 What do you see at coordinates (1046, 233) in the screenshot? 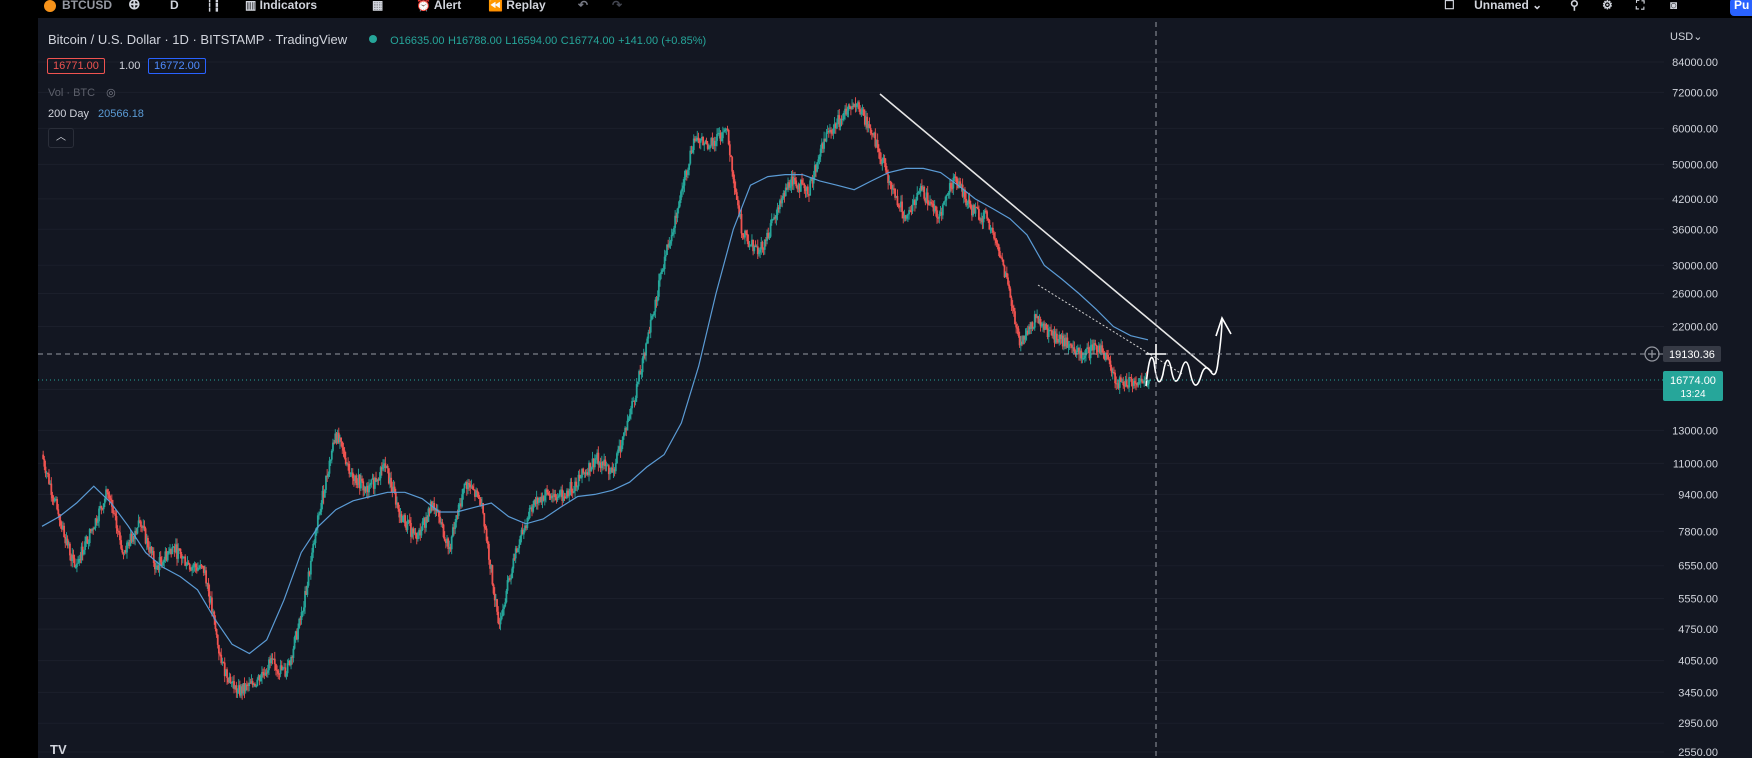
I see `trendline-main` at bounding box center [1046, 233].